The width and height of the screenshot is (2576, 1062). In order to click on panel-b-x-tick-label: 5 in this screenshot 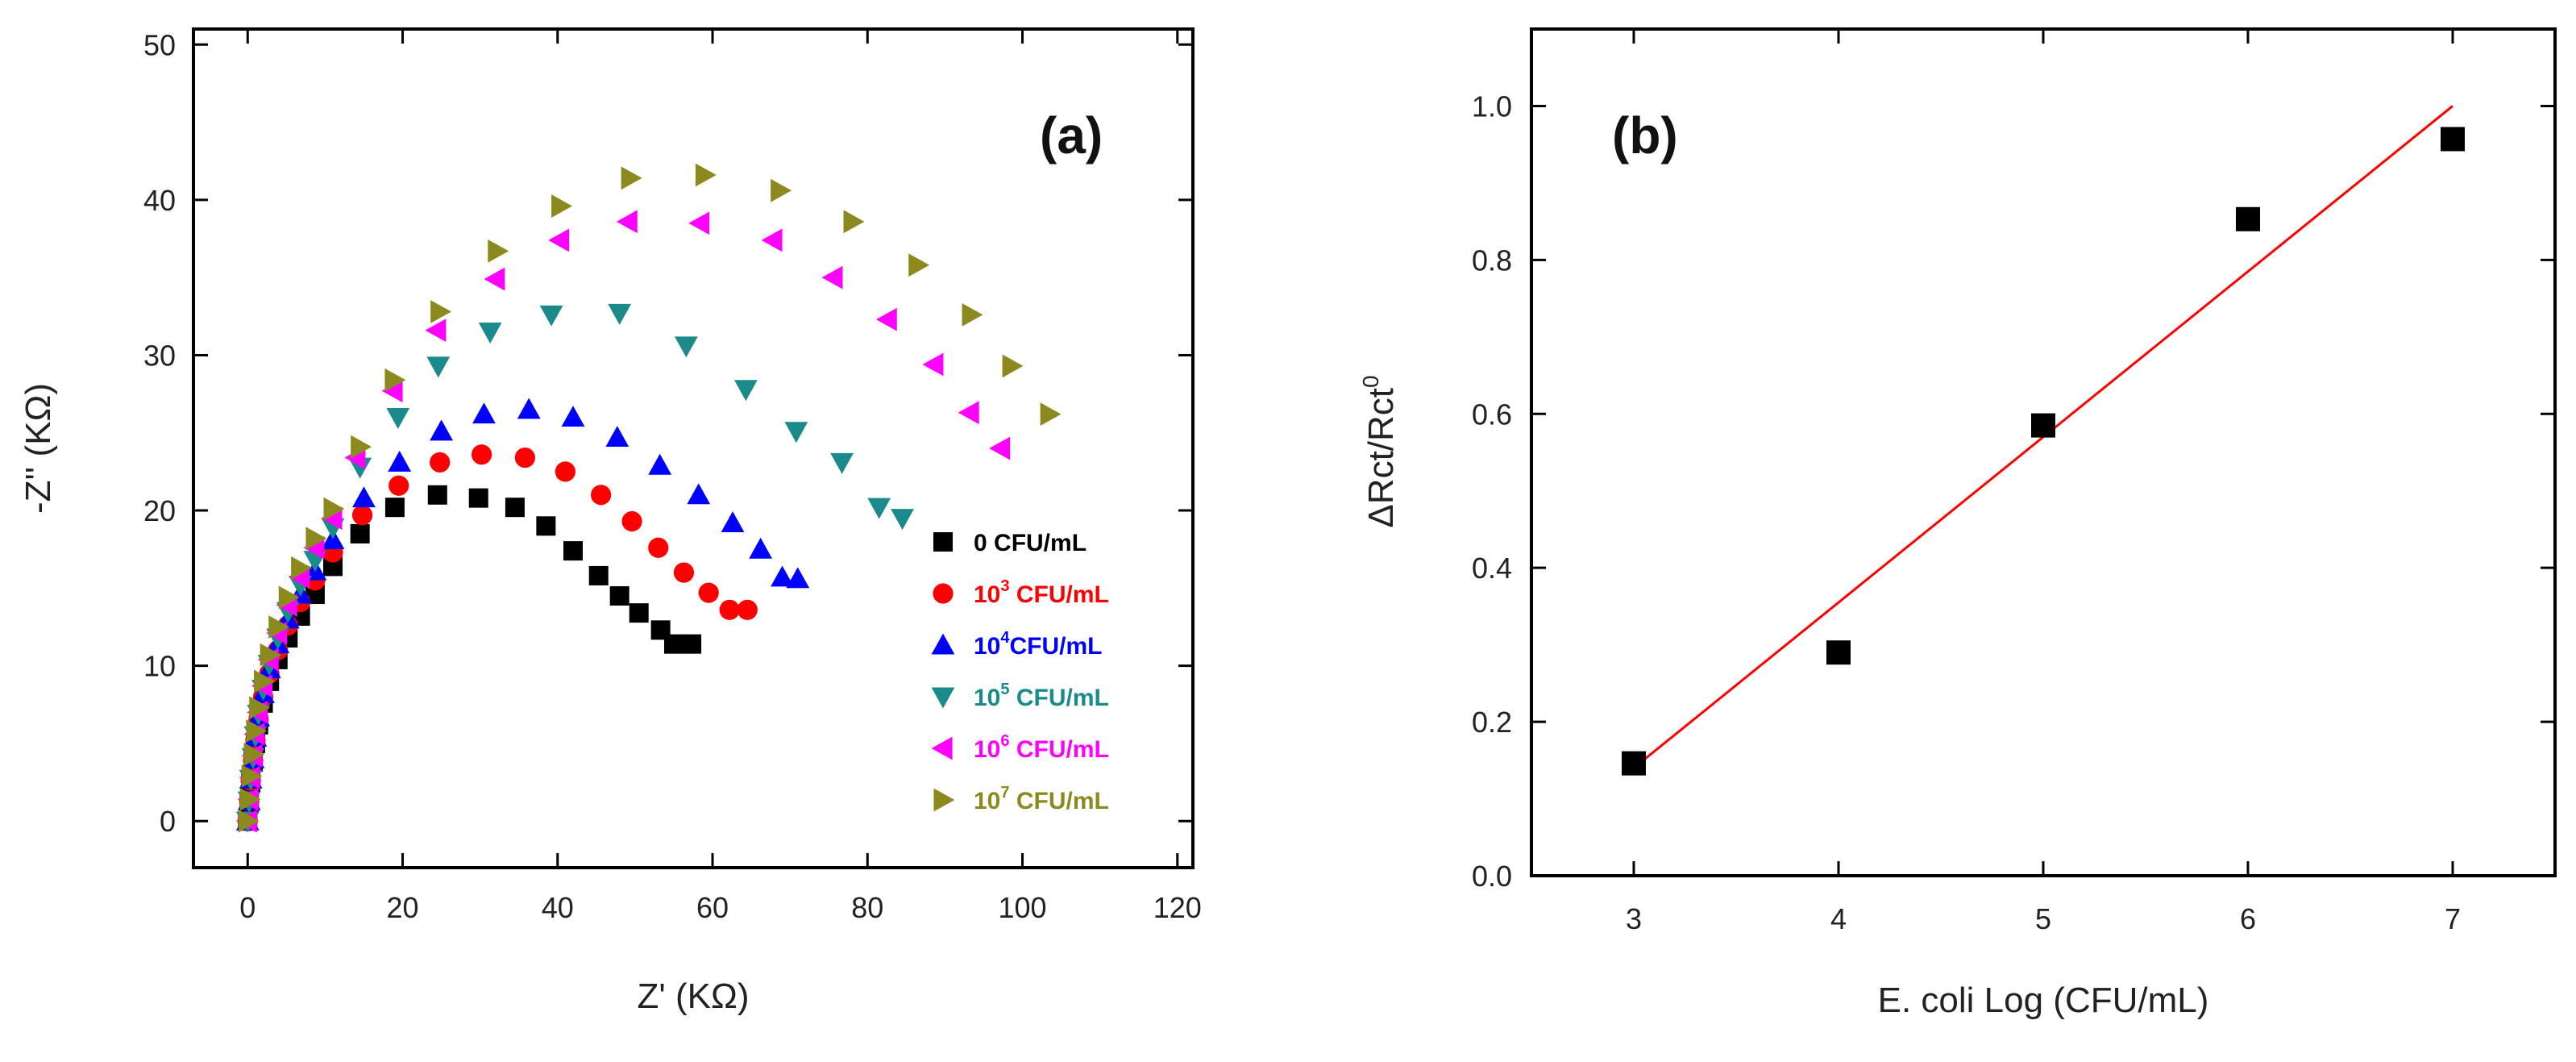, I will do `click(2043, 918)`.